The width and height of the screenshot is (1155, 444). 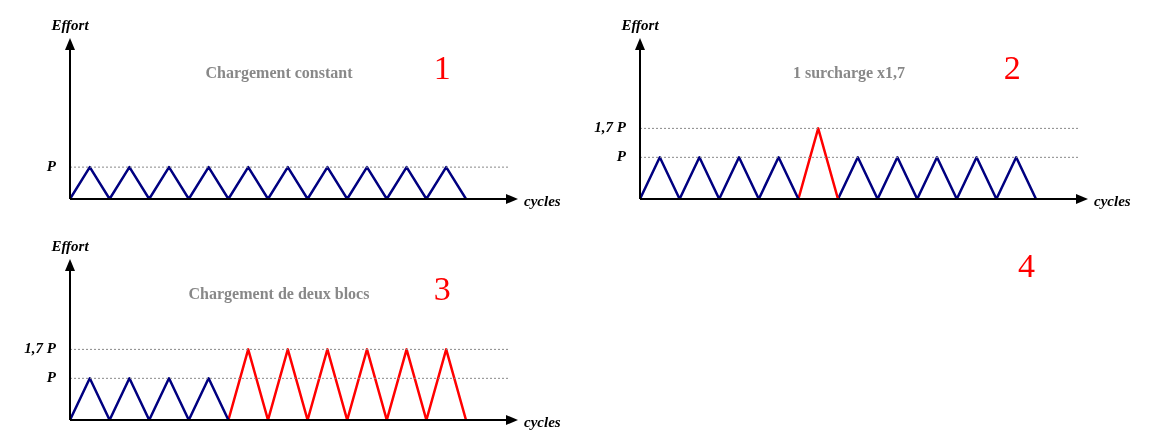 What do you see at coordinates (442, 67) in the screenshot?
I see `text: 1` at bounding box center [442, 67].